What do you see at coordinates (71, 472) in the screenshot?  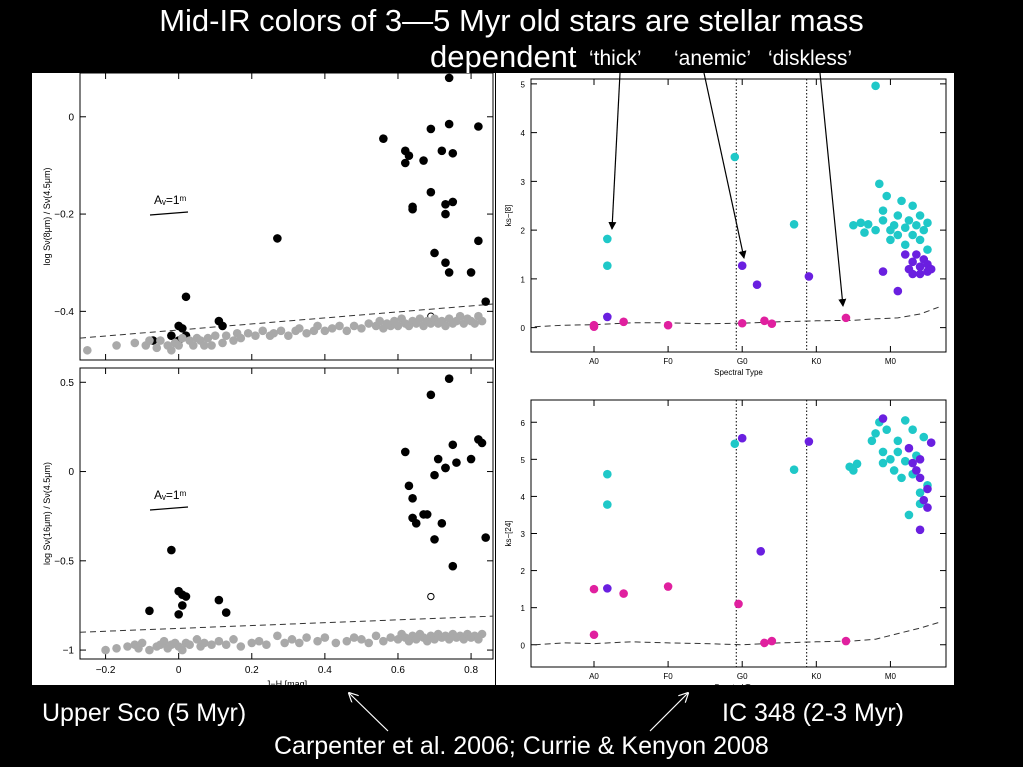 I see `y-tick-label: 0` at bounding box center [71, 472].